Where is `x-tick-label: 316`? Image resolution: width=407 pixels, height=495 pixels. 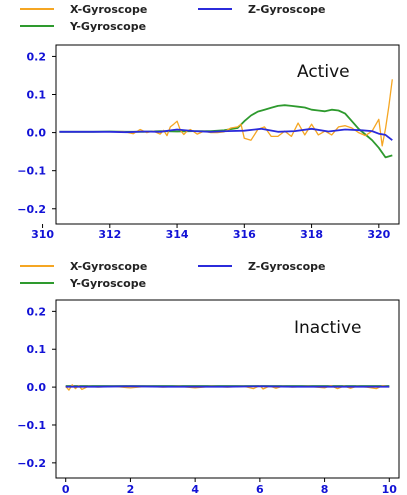 x-tick-label: 316 is located at coordinates (244, 234).